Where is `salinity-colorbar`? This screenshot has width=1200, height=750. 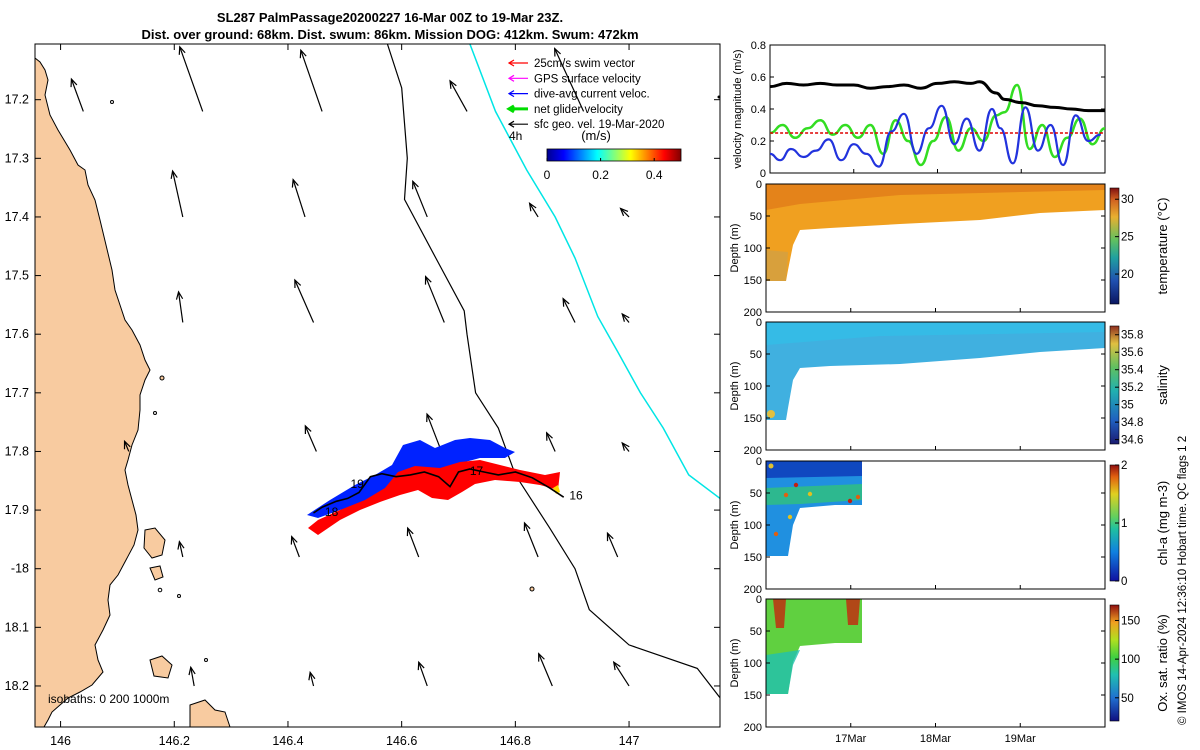 salinity-colorbar is located at coordinates (1114, 385).